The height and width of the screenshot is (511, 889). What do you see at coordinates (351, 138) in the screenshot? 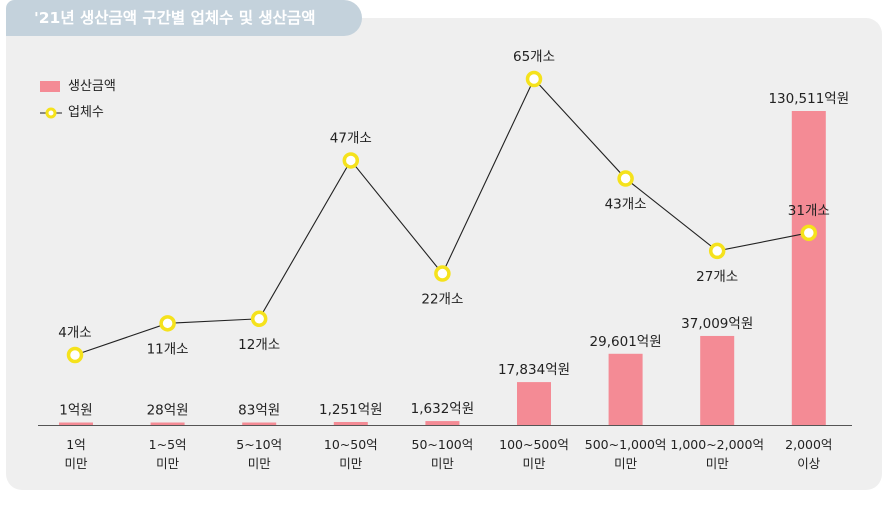
I see `line-value-label: 47개소` at bounding box center [351, 138].